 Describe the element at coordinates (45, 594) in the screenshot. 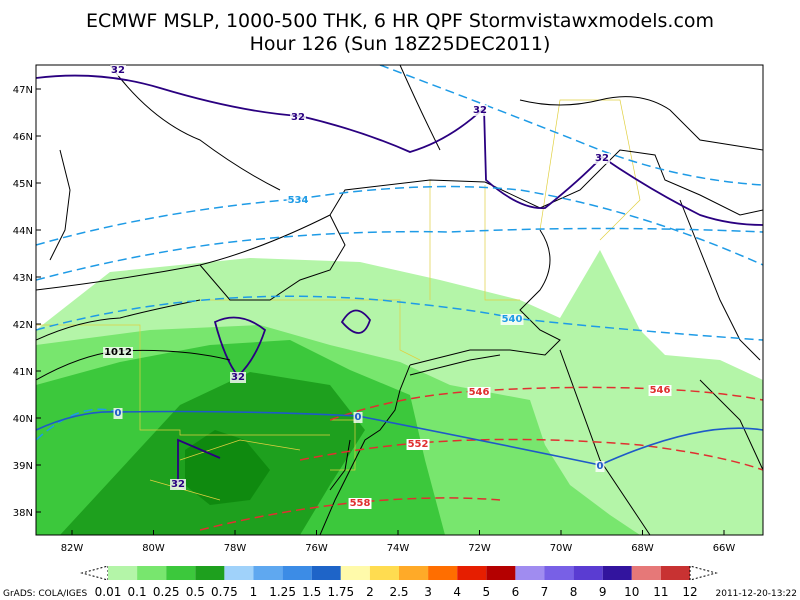

I see `footer-left: GrADS: COLA/IGES` at that location.